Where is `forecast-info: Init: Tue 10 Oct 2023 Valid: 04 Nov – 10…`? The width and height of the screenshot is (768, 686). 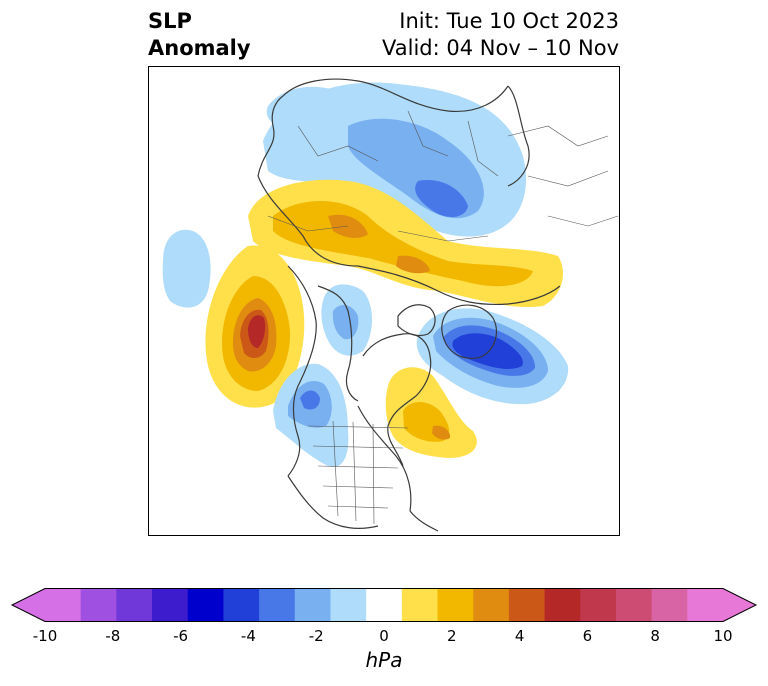
forecast-info: Init: Tue 10 Oct 2023 Valid: 04 Nov – 10… is located at coordinates (500, 35).